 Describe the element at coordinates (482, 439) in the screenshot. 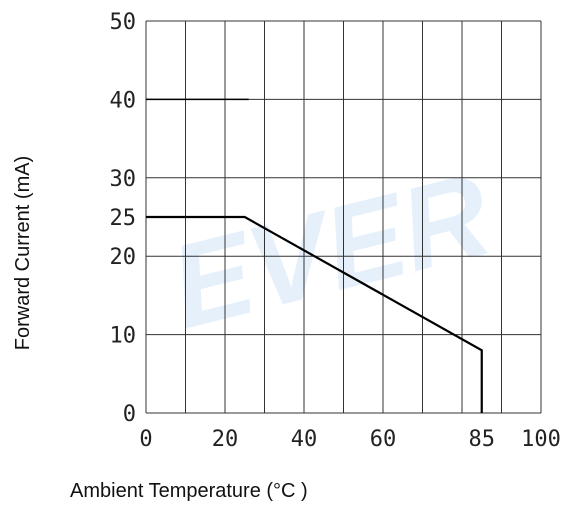

I see `x-tick-label: 85` at that location.